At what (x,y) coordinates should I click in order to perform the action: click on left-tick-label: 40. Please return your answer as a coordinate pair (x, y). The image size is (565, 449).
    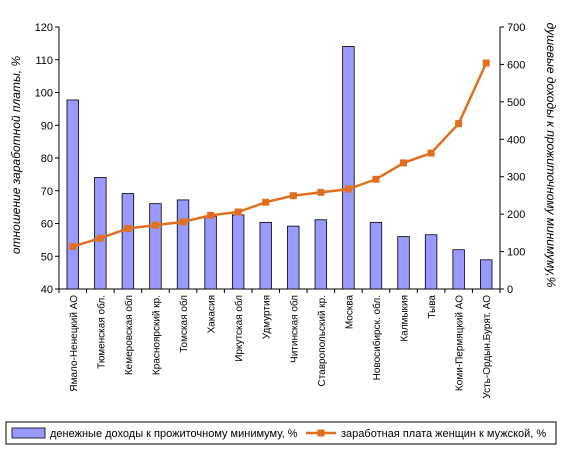
    Looking at the image, I should click on (47, 290).